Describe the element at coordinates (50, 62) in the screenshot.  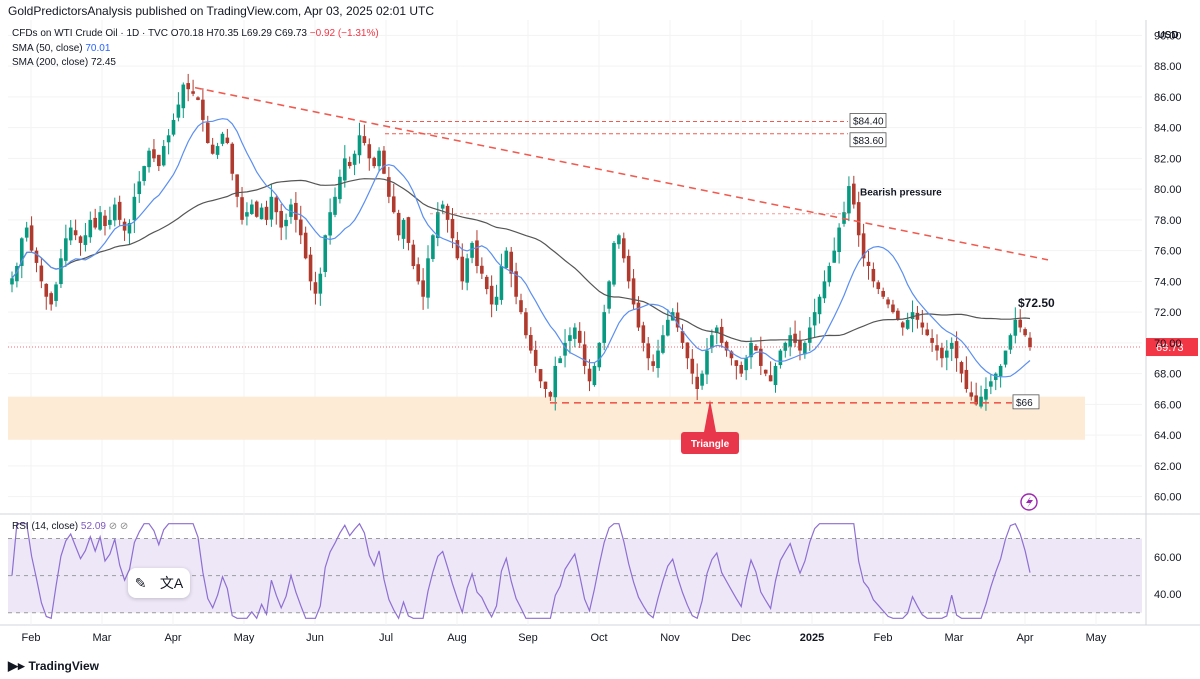
I see `sma200-label: SMA (200, close)` at that location.